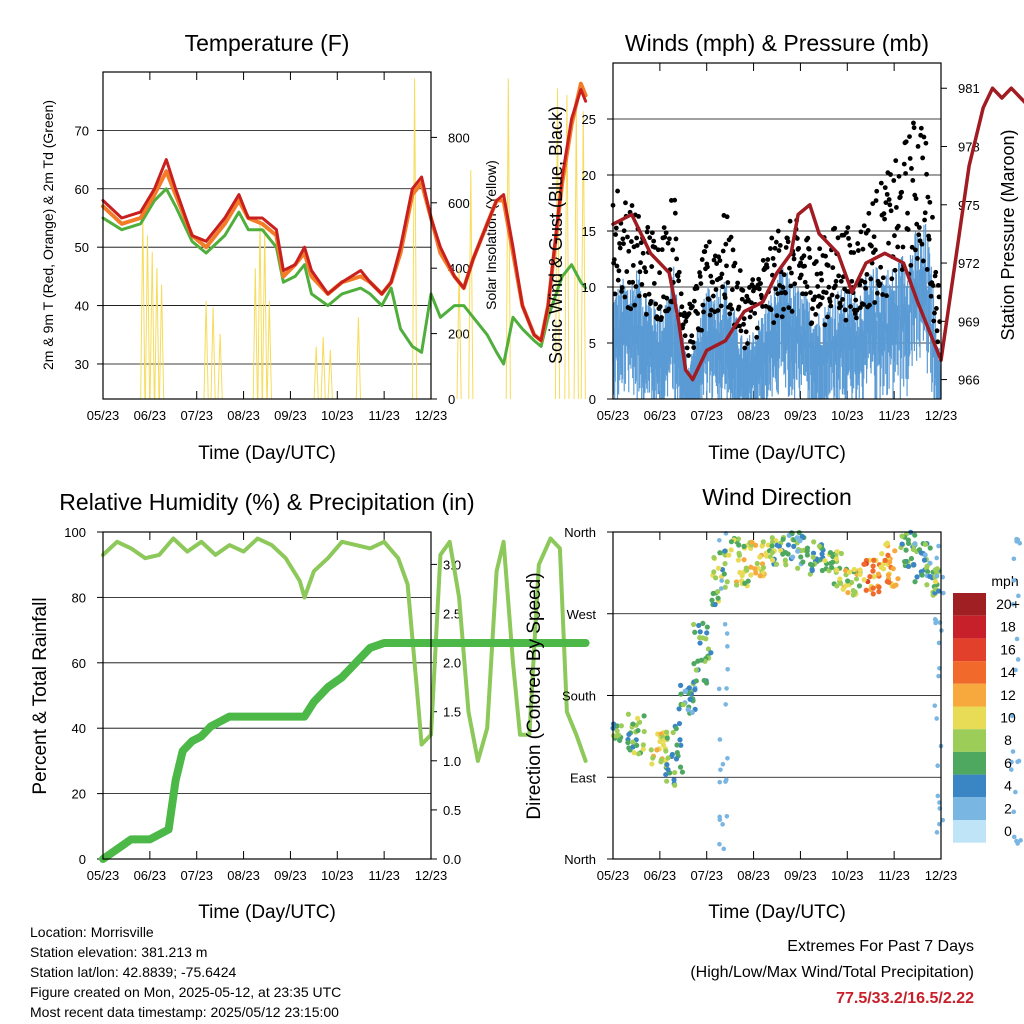  What do you see at coordinates (267, 912) in the screenshot?
I see `humidity-xlabel: Time (Day/UTC)` at bounding box center [267, 912].